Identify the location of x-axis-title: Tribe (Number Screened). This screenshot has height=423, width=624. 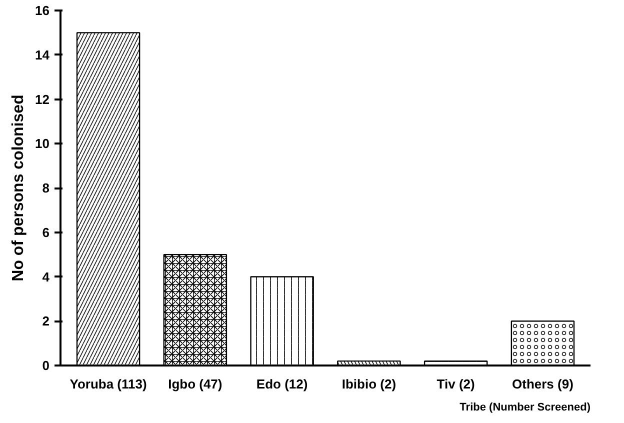
(525, 408).